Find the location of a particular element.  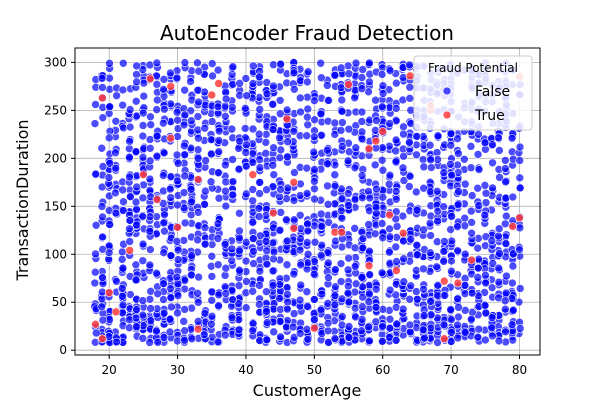

legend-label-false: False is located at coordinates (492, 92).